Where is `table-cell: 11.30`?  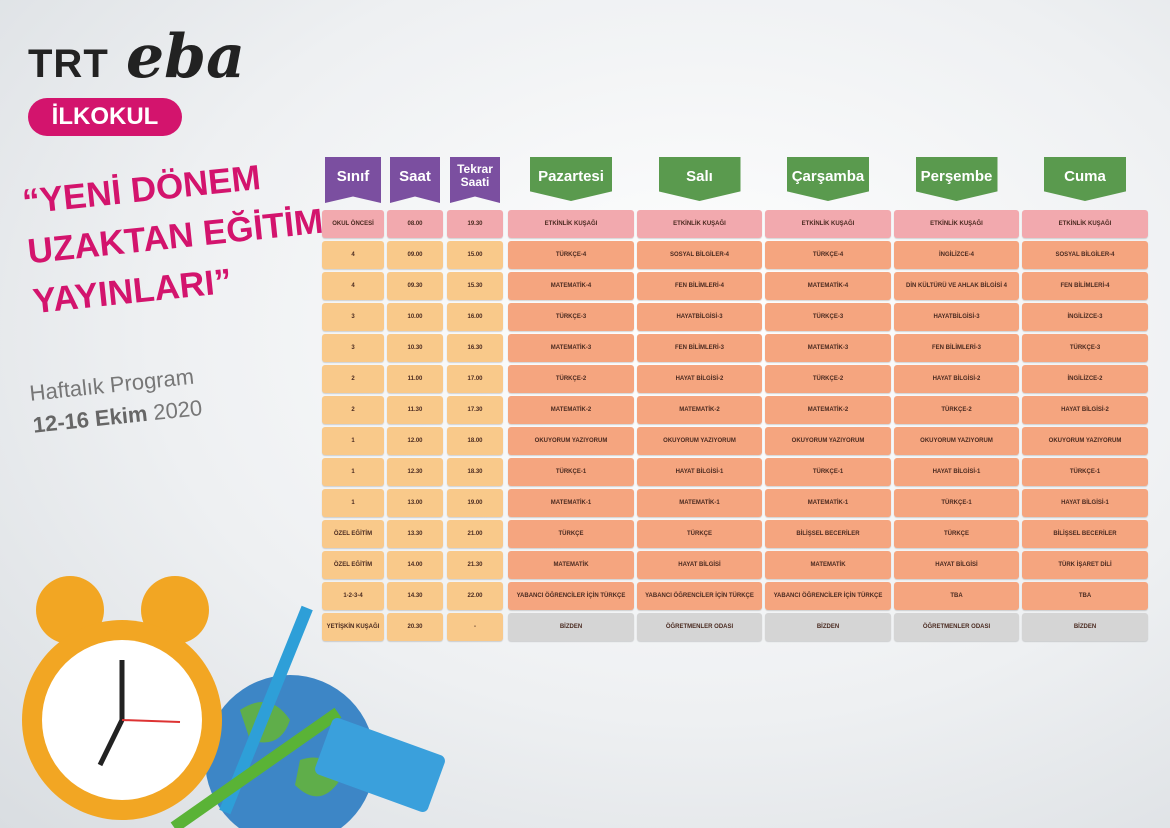
table-cell: 11.30 is located at coordinates (415, 410).